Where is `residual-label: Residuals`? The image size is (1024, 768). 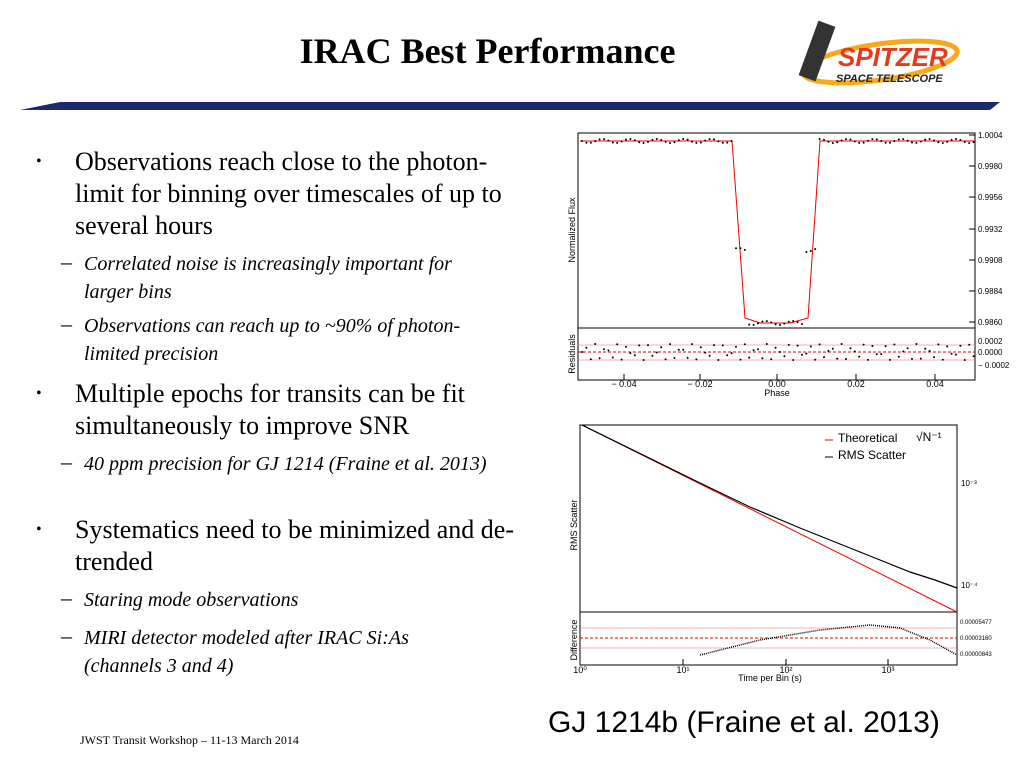
residual-label: Residuals is located at coordinates (572, 354).